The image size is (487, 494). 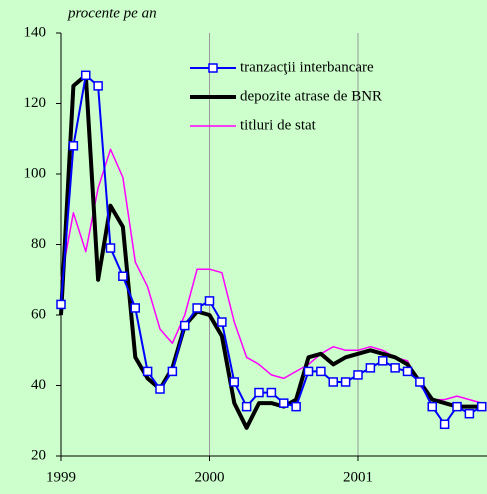 What do you see at coordinates (38, 455) in the screenshot?
I see `y-tick-label: 20` at bounding box center [38, 455].